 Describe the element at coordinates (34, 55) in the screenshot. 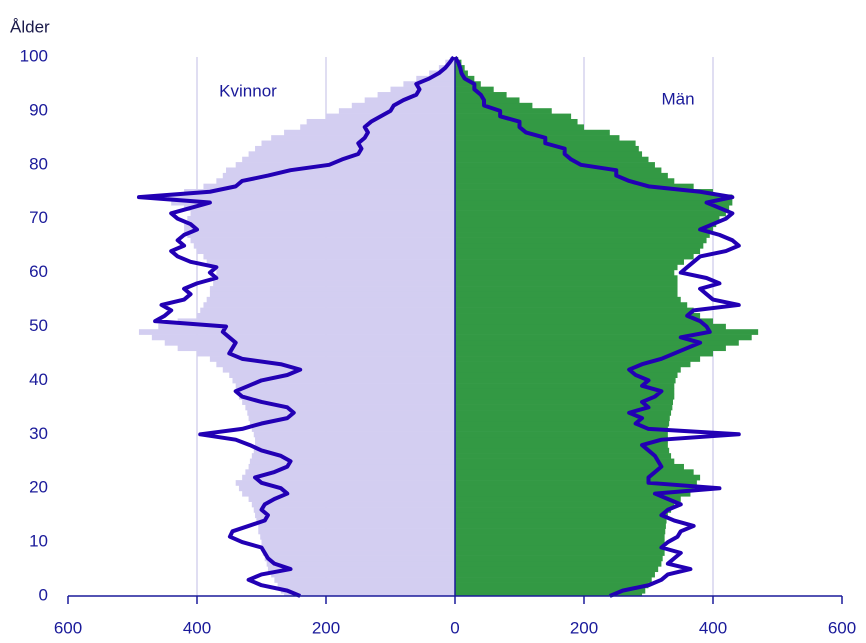

I see `y-tick-label: 100` at that location.